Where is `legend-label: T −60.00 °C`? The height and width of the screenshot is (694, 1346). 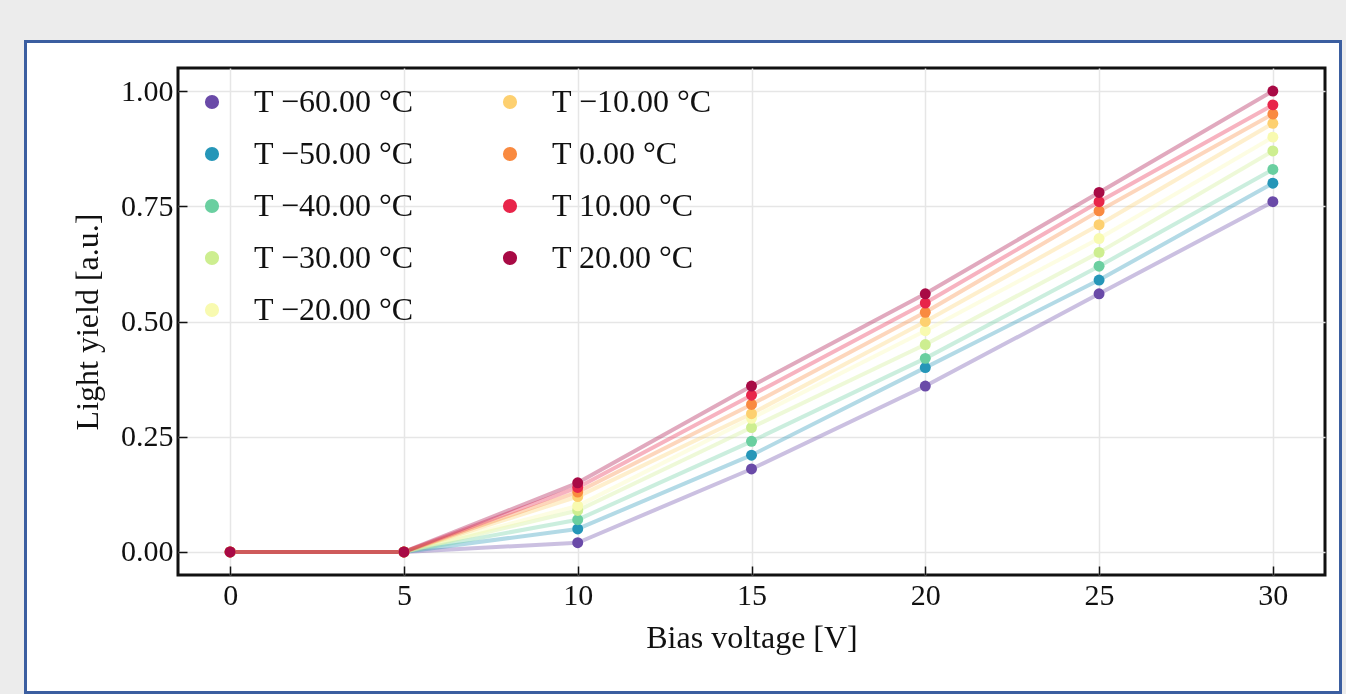 legend-label: T −60.00 °C is located at coordinates (334, 101).